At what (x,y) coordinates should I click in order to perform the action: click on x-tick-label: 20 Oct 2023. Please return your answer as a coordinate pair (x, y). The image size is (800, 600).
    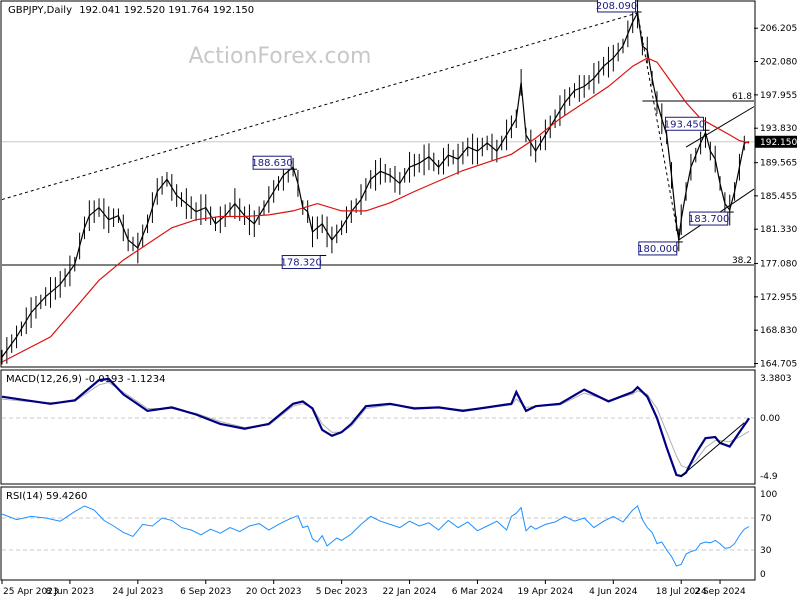
    Looking at the image, I should click on (274, 592).